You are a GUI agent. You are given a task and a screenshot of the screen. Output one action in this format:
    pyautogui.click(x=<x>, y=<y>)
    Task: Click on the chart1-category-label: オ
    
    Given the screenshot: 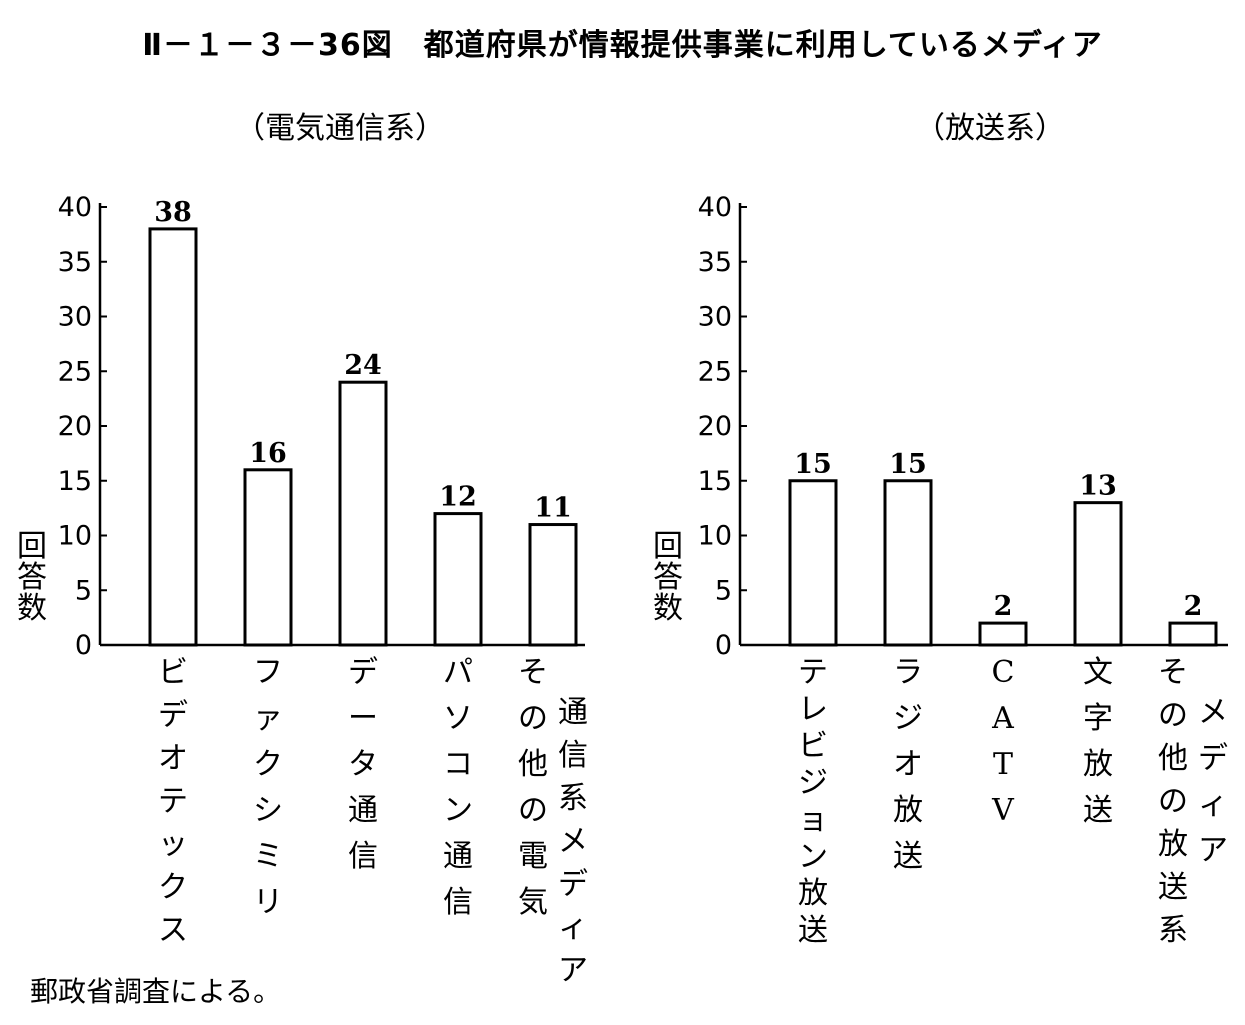 What is the action you would take?
    pyautogui.click(x=173, y=758)
    